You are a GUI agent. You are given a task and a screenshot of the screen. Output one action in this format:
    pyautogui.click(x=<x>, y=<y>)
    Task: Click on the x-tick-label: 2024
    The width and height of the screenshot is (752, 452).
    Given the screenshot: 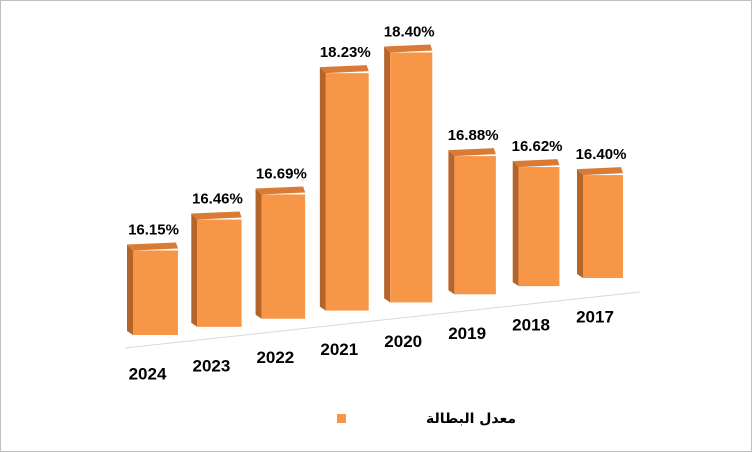 What is the action you would take?
    pyautogui.click(x=148, y=373)
    